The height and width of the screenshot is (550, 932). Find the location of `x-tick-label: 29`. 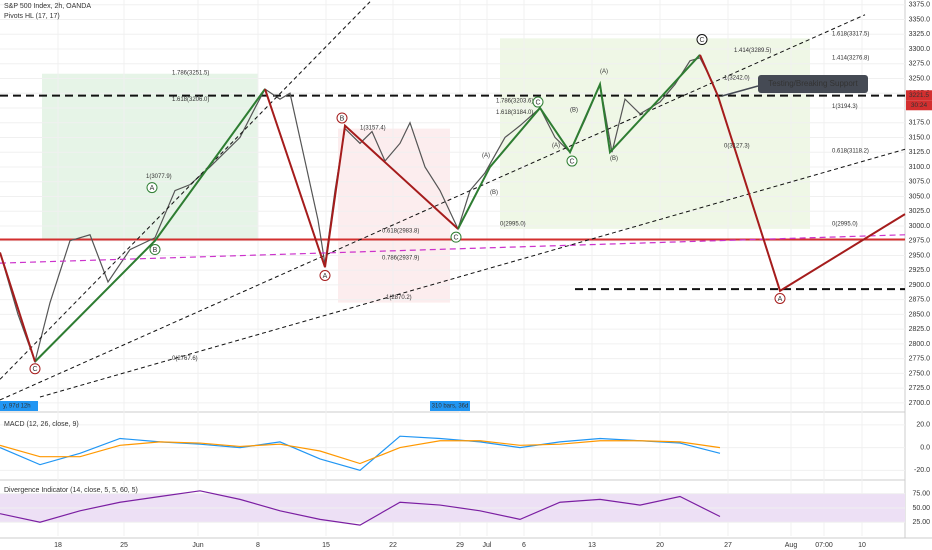

x-tick-label: 29 is located at coordinates (460, 545).